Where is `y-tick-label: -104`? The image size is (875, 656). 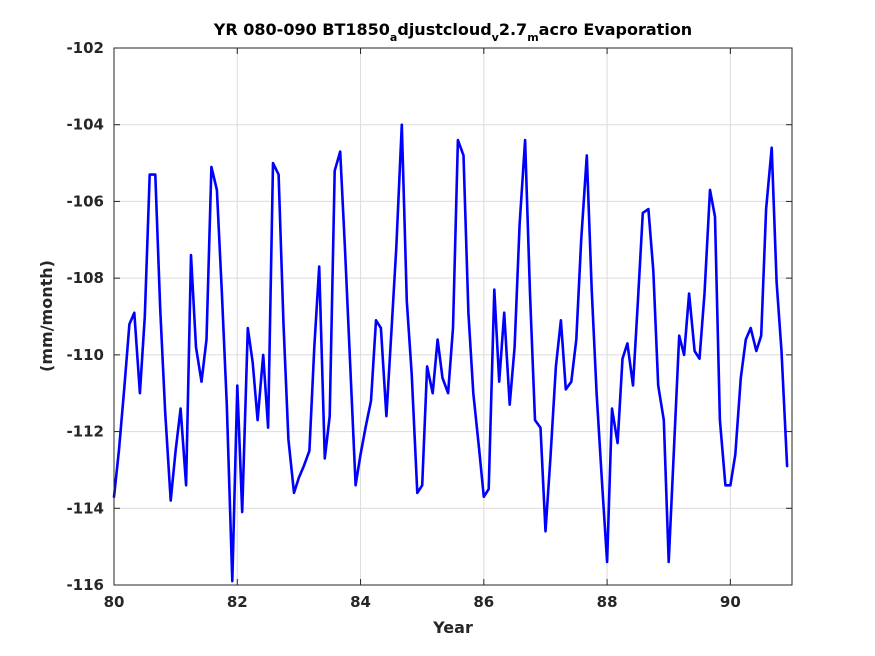
y-tick-label: -104 is located at coordinates (85, 125).